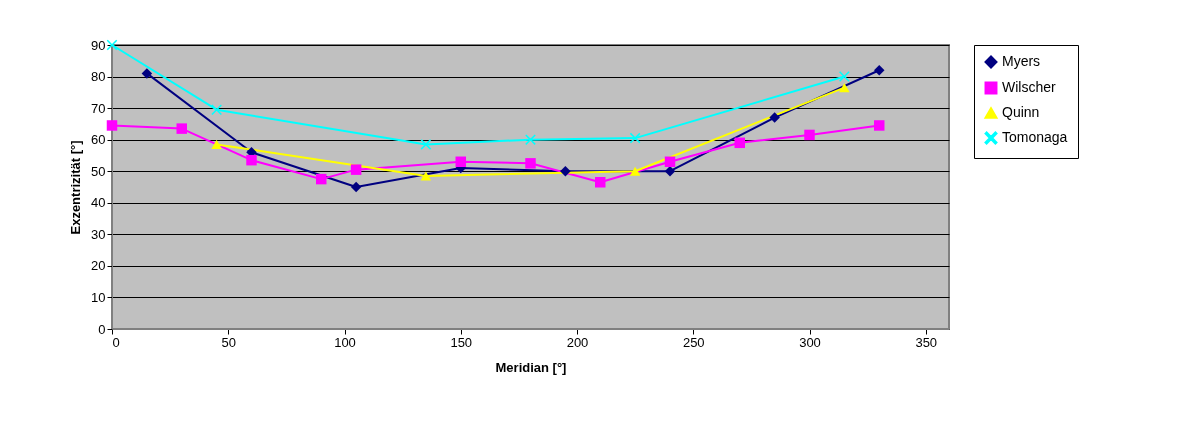  Describe the element at coordinates (98, 140) in the screenshot. I see `y-tick-label: 60` at that location.